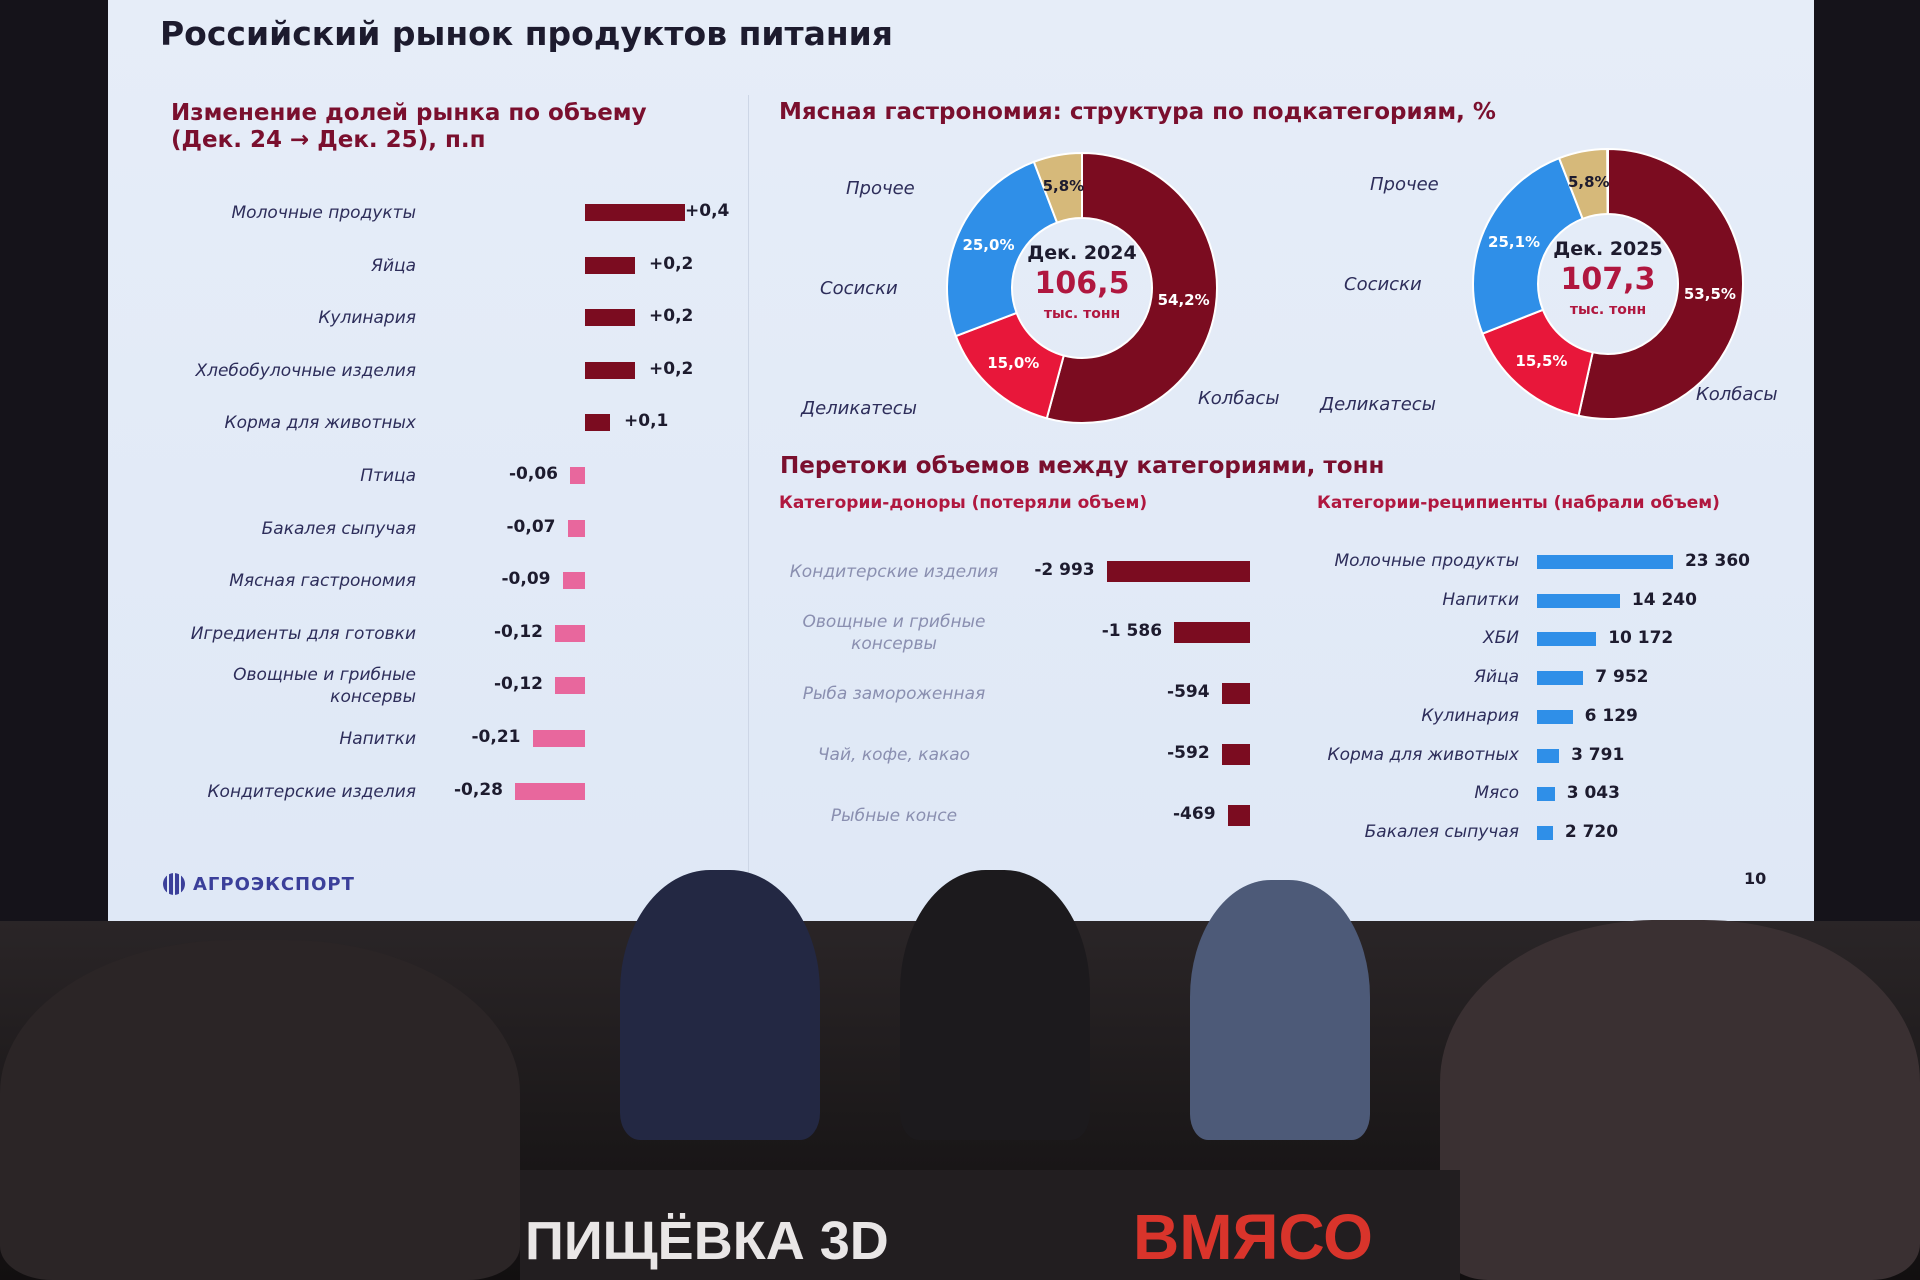 This screenshot has width=1920, height=1280. What do you see at coordinates (1588, 182) in the screenshot?
I see `donut-slice-pct: 5,8%` at bounding box center [1588, 182].